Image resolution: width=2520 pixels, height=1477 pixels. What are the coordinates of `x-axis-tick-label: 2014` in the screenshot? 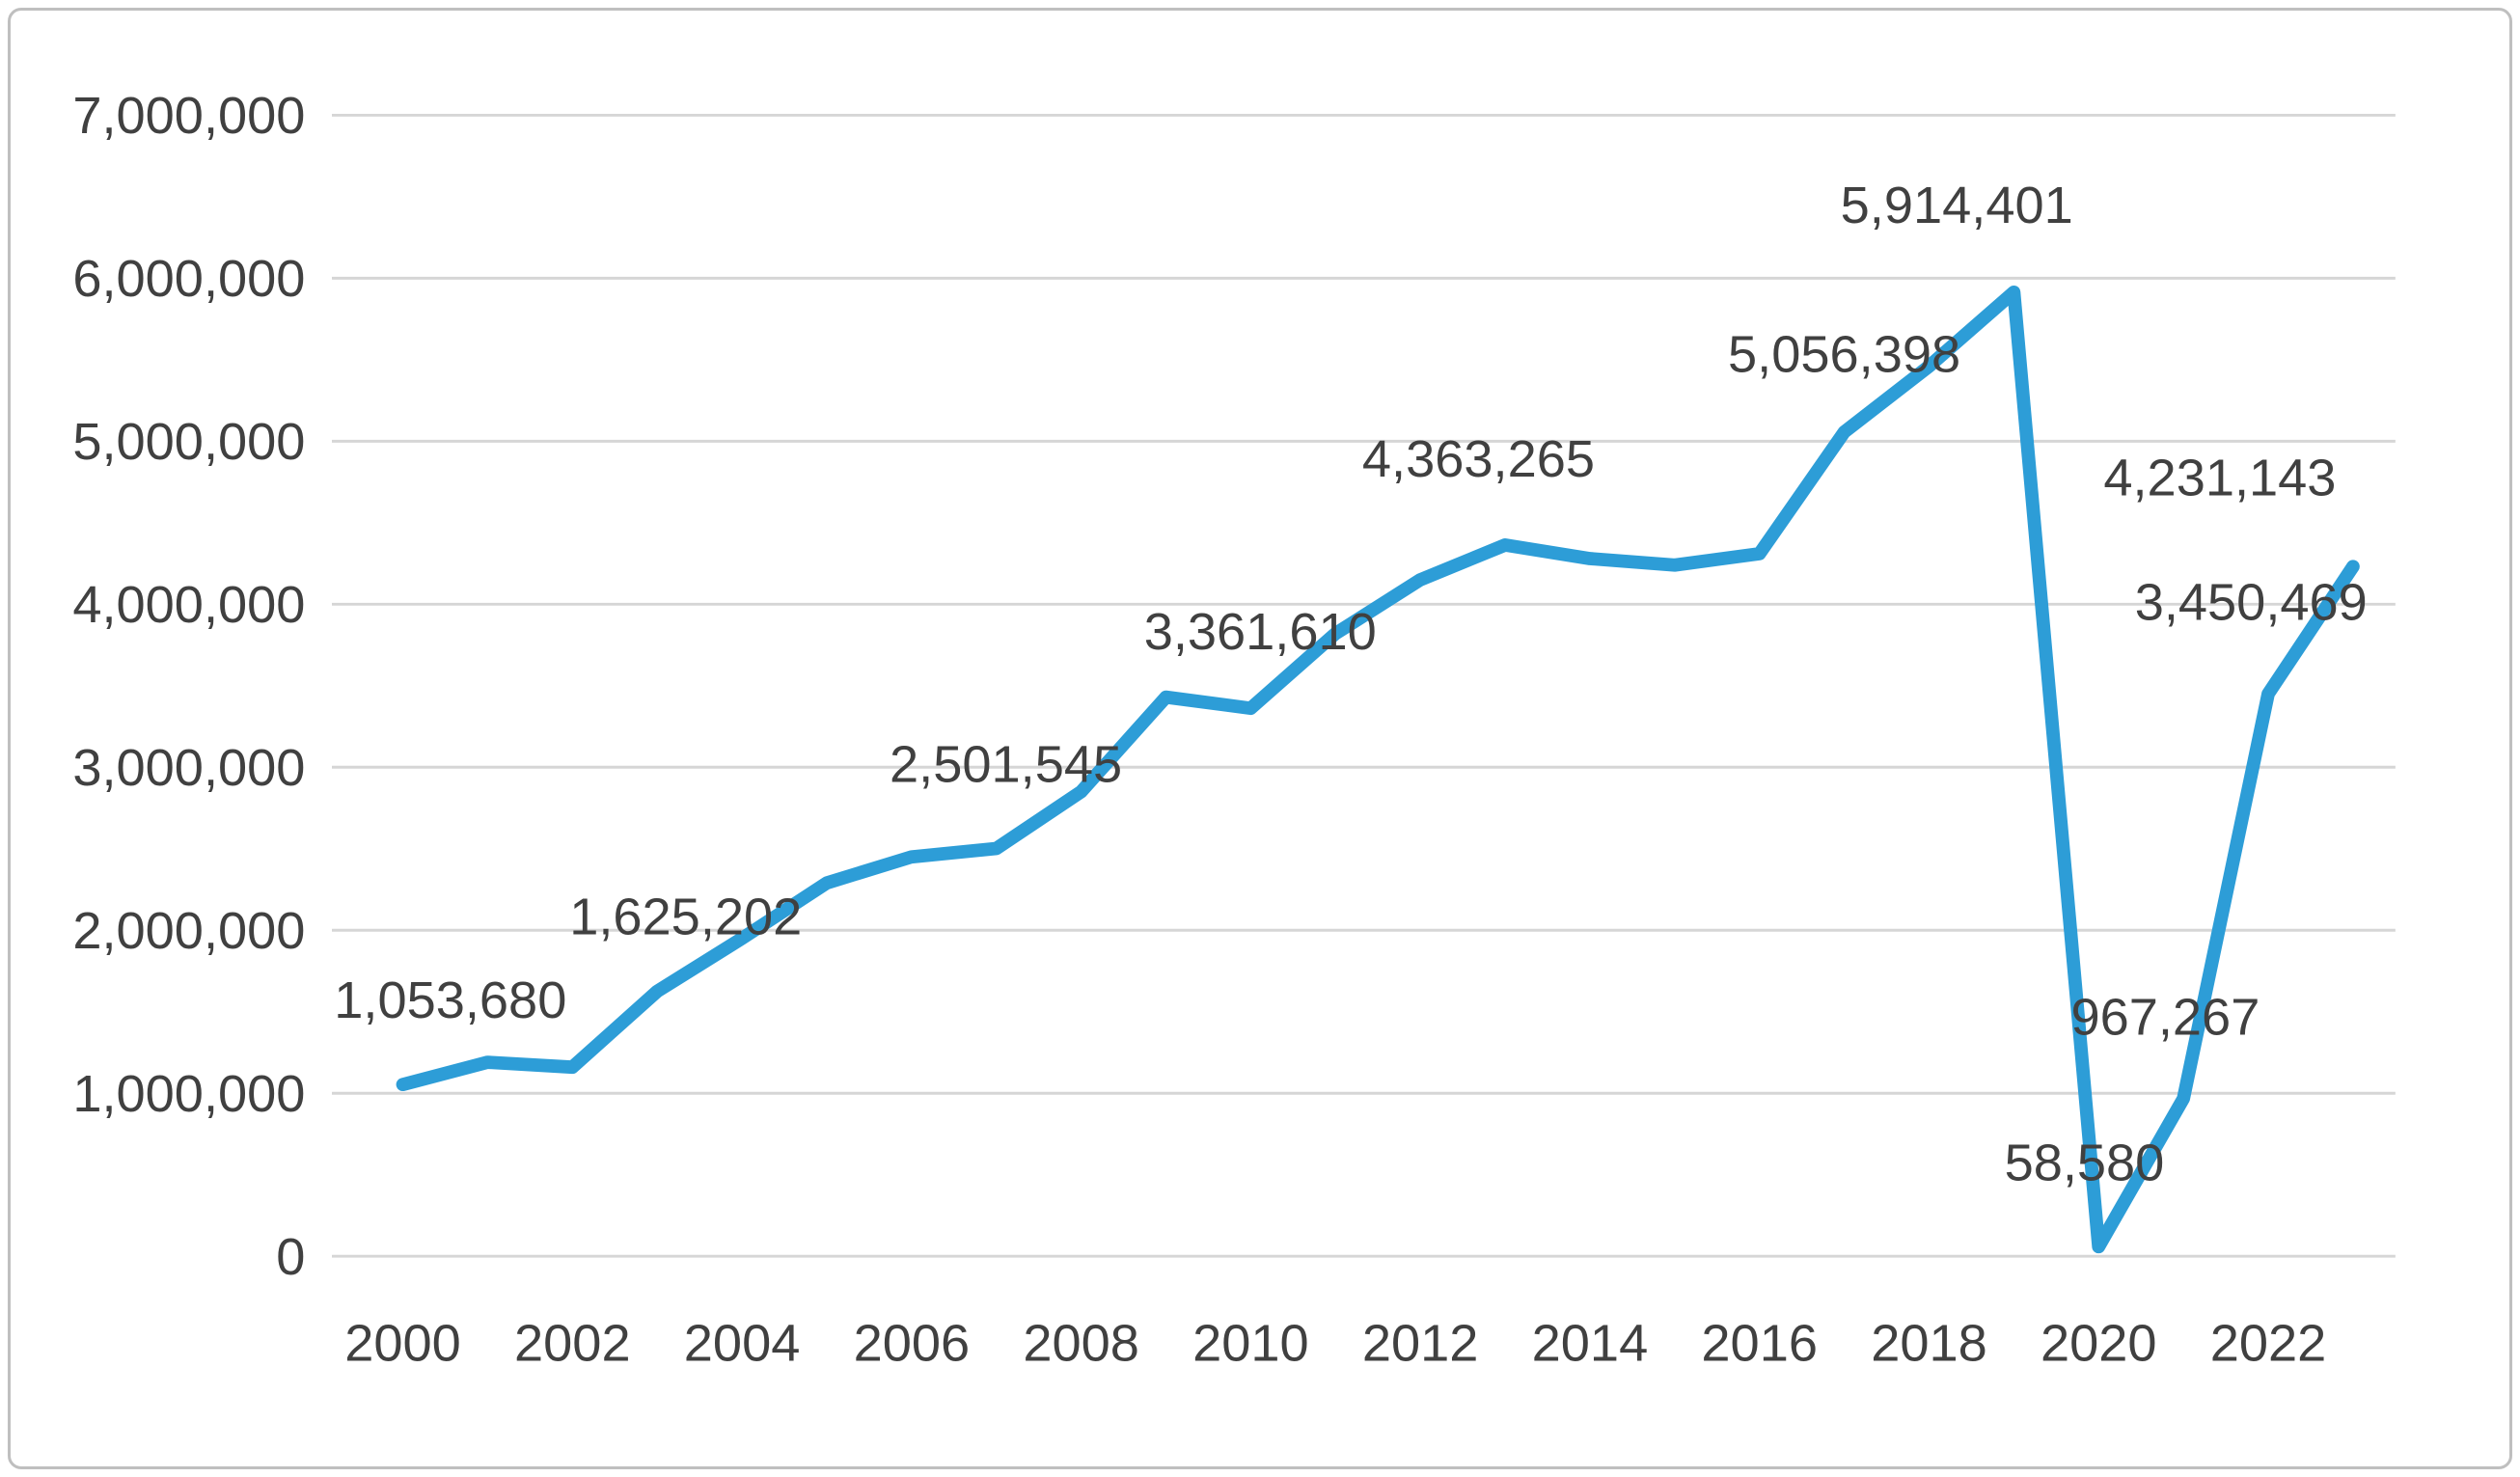 It's located at (1591, 1344).